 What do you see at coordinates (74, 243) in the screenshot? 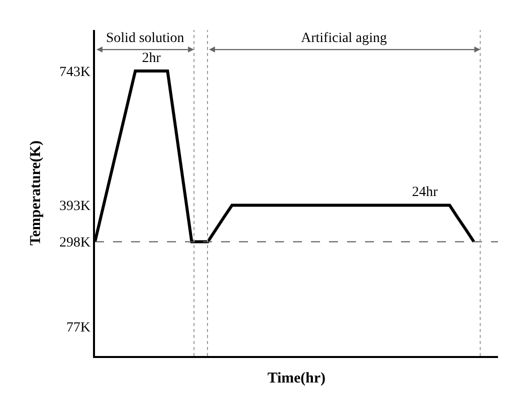
I see `y-tick-label: 298K` at bounding box center [74, 243].